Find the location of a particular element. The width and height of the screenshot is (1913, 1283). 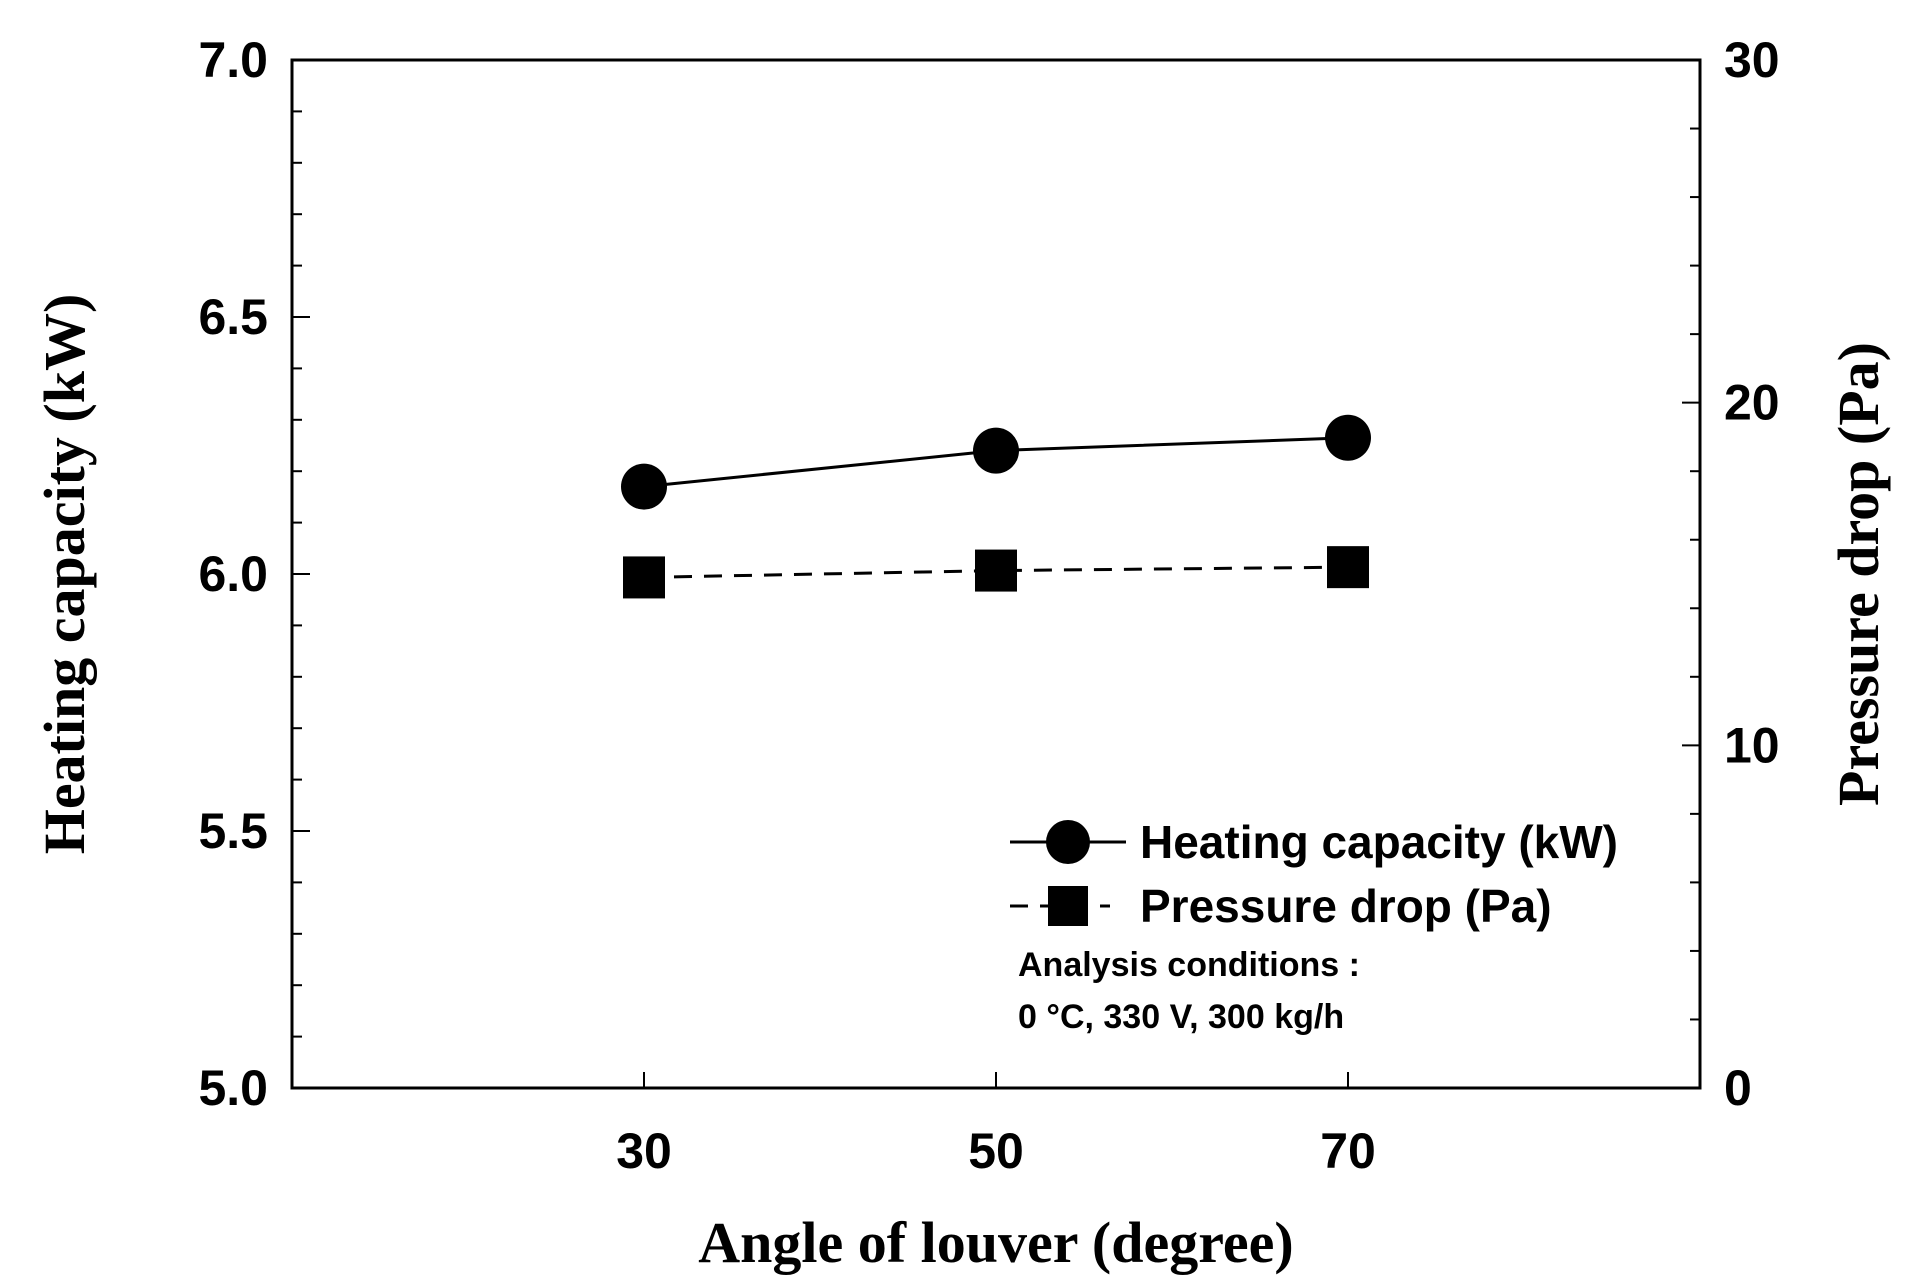

y-tick-label: 6.0 is located at coordinates (233, 574).